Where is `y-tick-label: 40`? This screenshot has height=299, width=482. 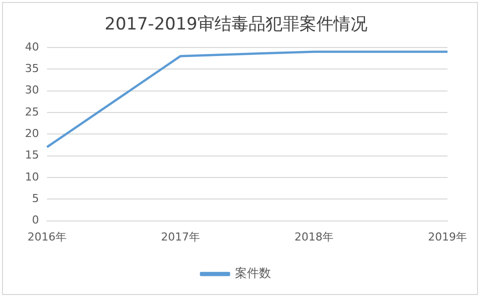 y-tick-label: 40 is located at coordinates (31, 47).